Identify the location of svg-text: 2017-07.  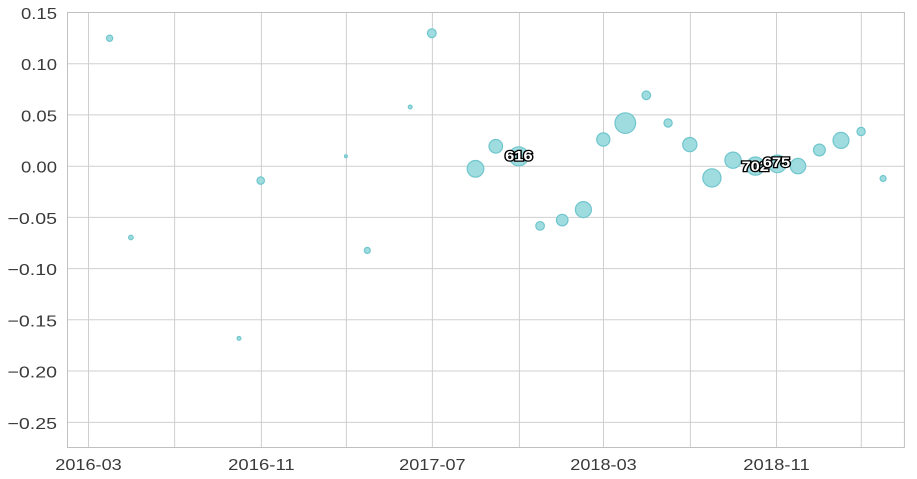
(432, 465).